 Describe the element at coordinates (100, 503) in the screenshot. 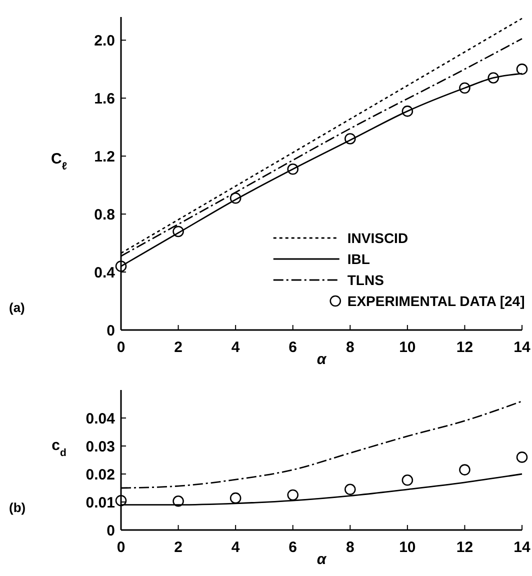

I see `y-tick-label: 0.01` at that location.